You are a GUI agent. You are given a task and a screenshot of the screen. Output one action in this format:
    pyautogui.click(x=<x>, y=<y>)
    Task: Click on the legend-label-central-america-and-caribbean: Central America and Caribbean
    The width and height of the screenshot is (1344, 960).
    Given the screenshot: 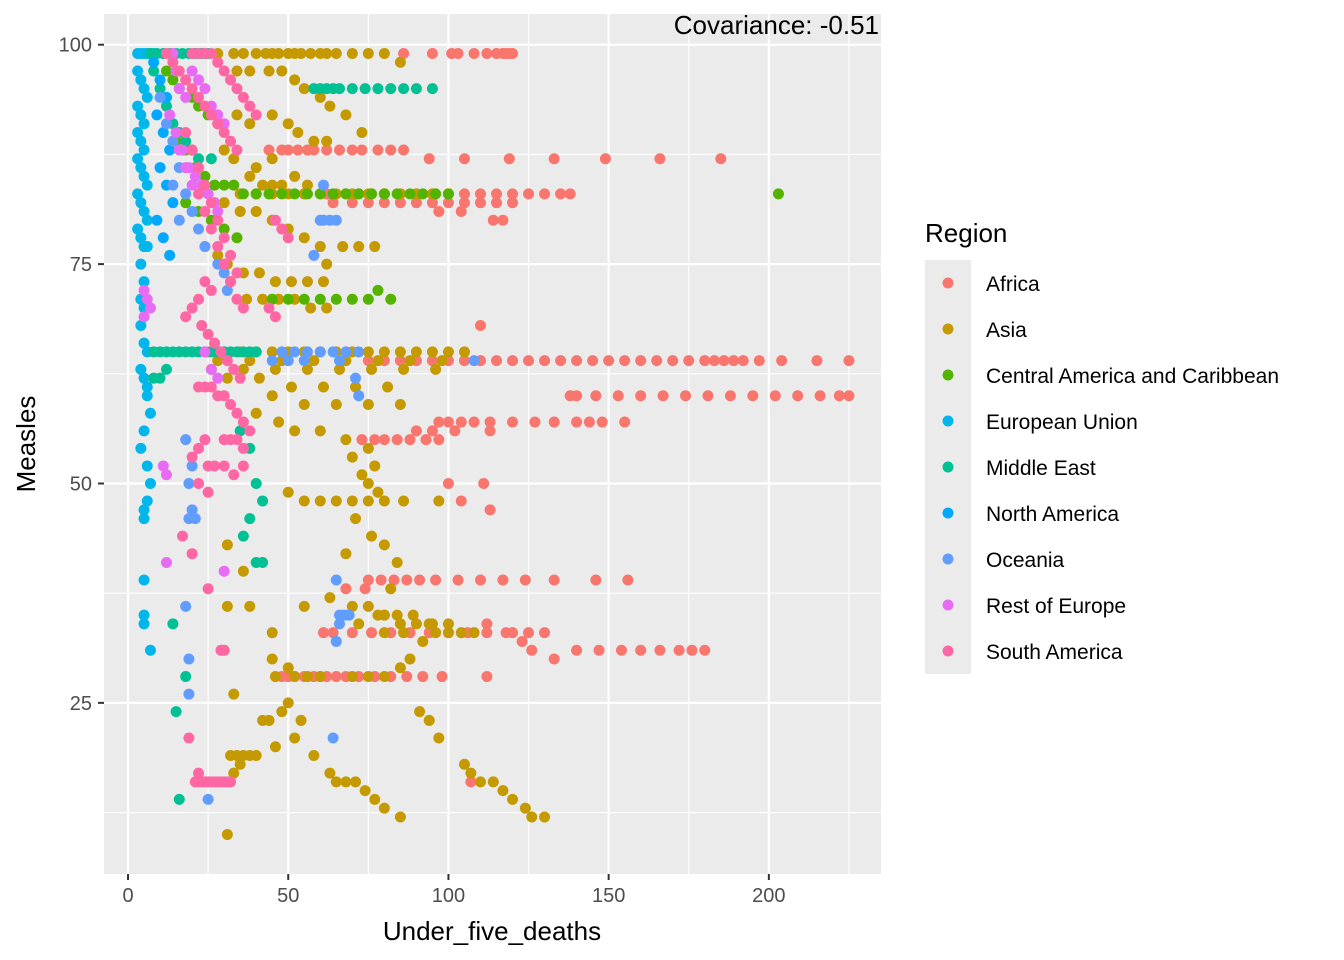 What is the action you would take?
    pyautogui.click(x=1132, y=376)
    